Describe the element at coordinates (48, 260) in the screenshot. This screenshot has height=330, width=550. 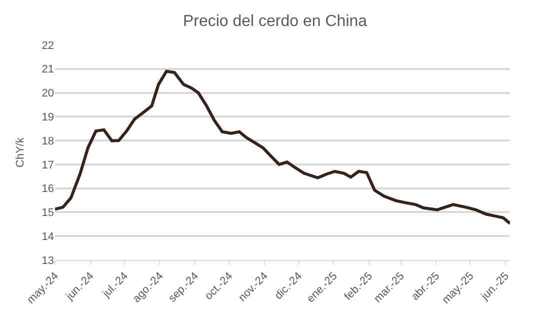
I see `y-tick-label: 13` at that location.